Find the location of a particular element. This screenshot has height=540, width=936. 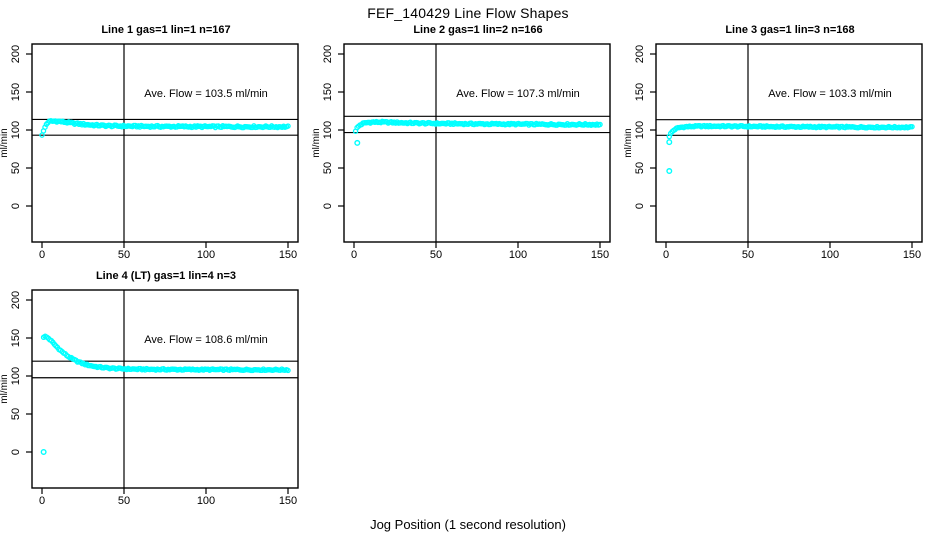

panel-line-2-title: Line 2 gas=1 lin=2 n=166 is located at coordinates (478, 30).